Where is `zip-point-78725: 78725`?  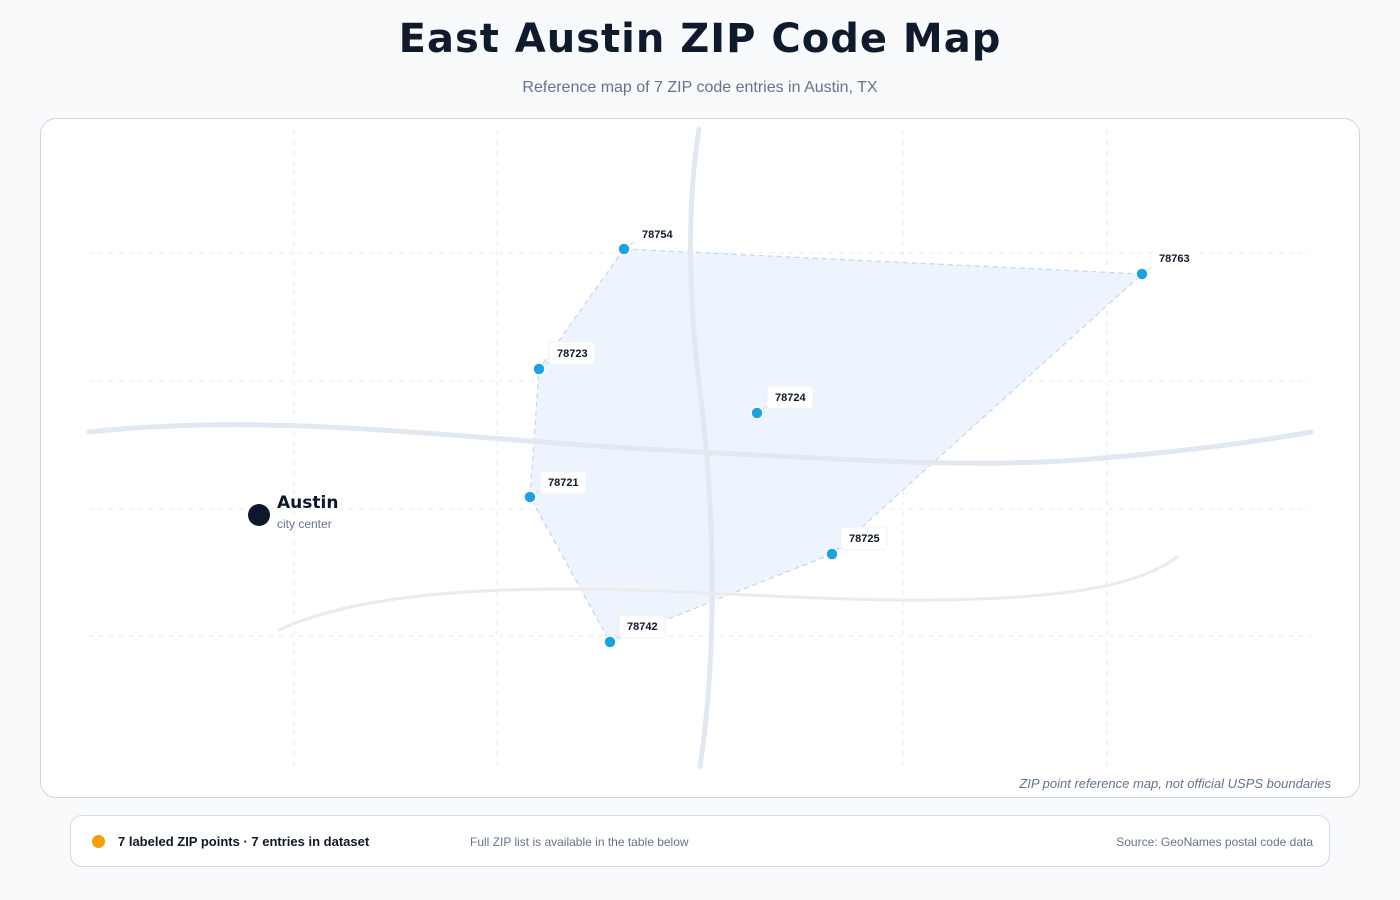
zip-point-78725: 78725 is located at coordinates (856, 543).